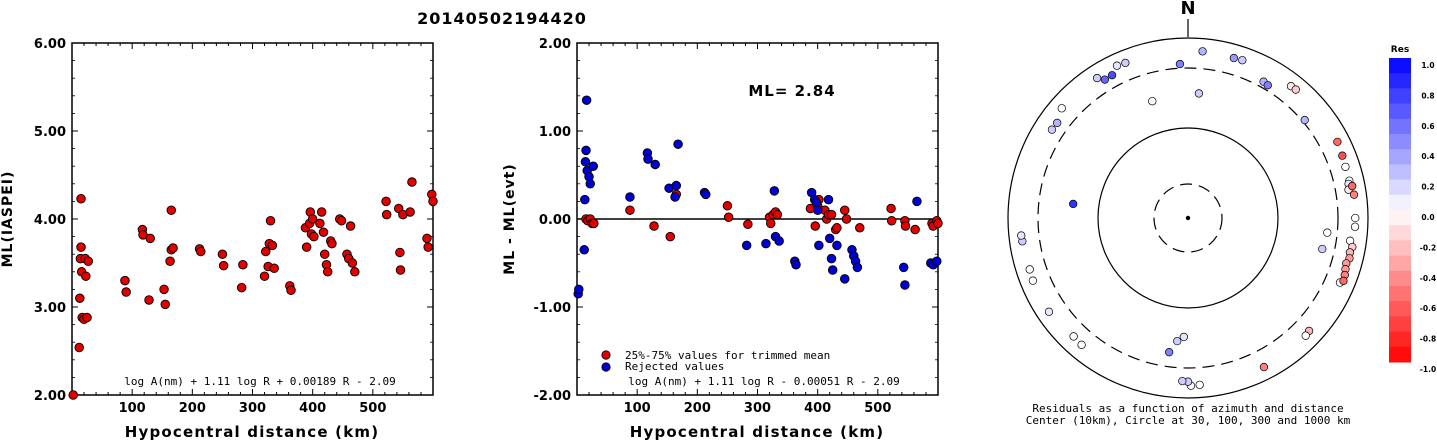 This screenshot has height=441, width=1437. What do you see at coordinates (253, 288) in the screenshot?
I see `data-points` at bounding box center [253, 288].